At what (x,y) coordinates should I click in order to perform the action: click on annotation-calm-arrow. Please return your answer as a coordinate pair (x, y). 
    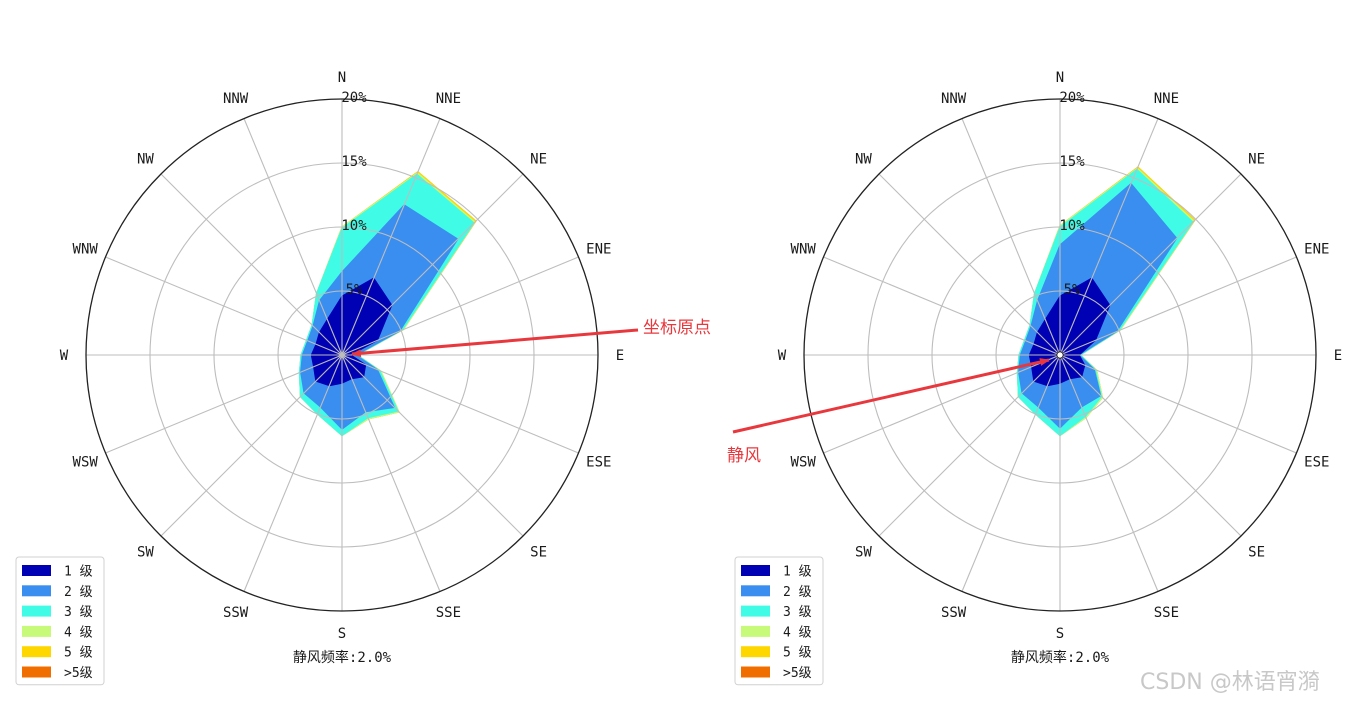
    Looking at the image, I should click on (891, 396).